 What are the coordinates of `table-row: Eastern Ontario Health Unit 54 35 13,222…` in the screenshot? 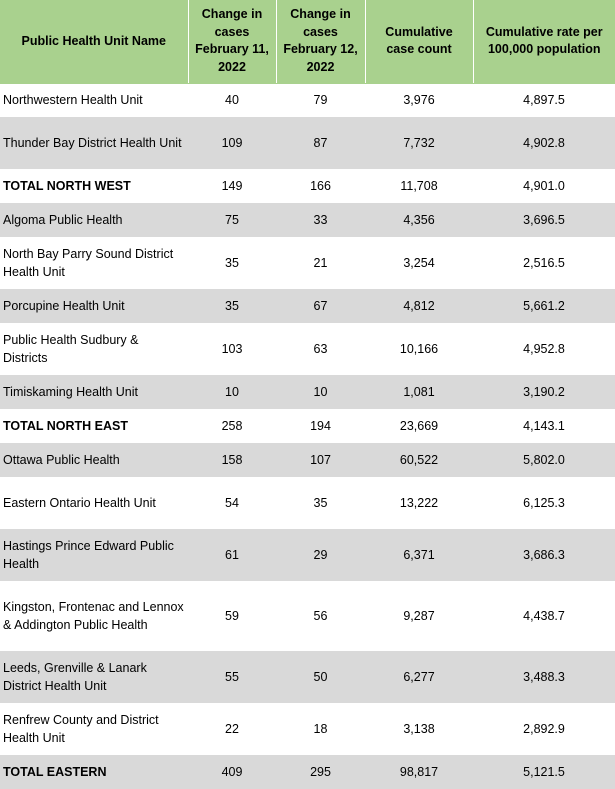 It's located at (307, 503).